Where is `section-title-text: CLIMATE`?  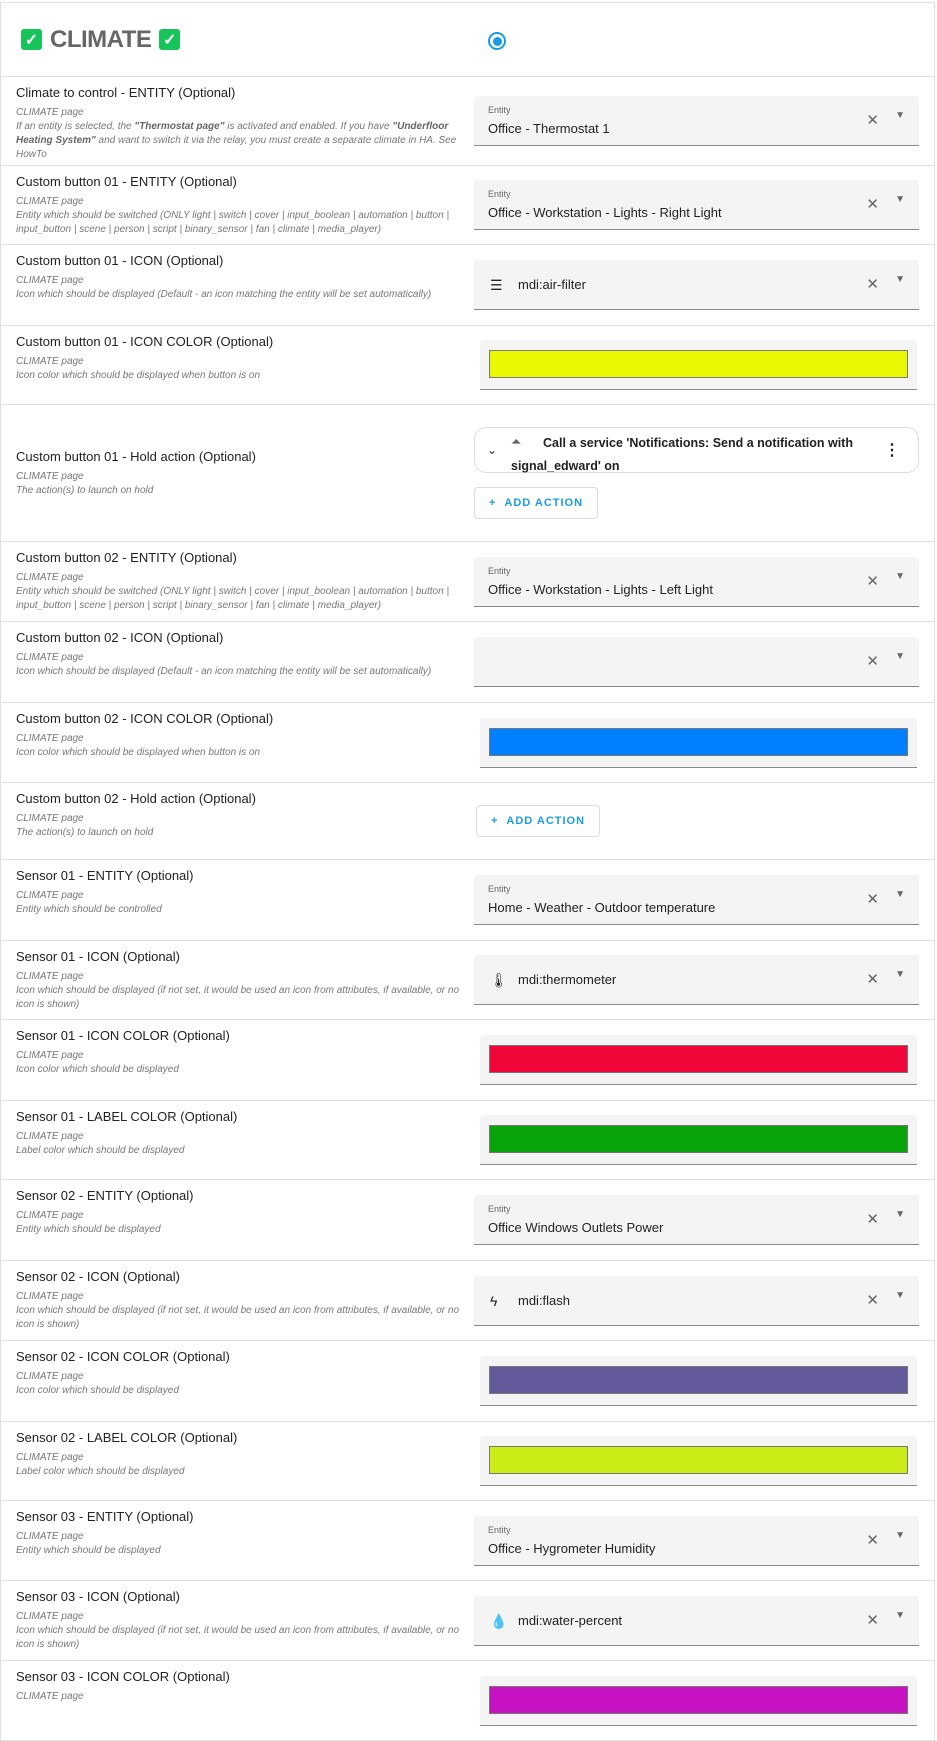 section-title-text: CLIMATE is located at coordinates (101, 39).